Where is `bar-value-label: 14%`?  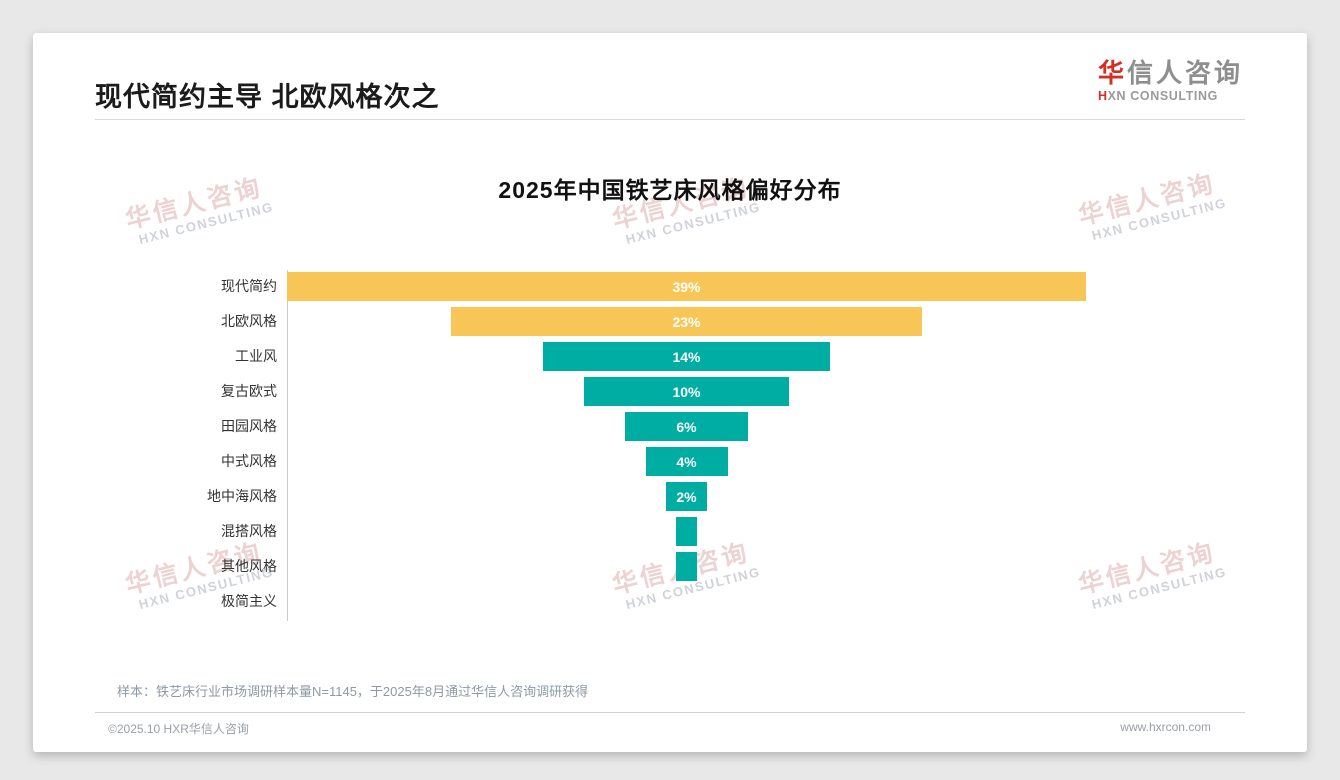 bar-value-label: 14% is located at coordinates (686, 356).